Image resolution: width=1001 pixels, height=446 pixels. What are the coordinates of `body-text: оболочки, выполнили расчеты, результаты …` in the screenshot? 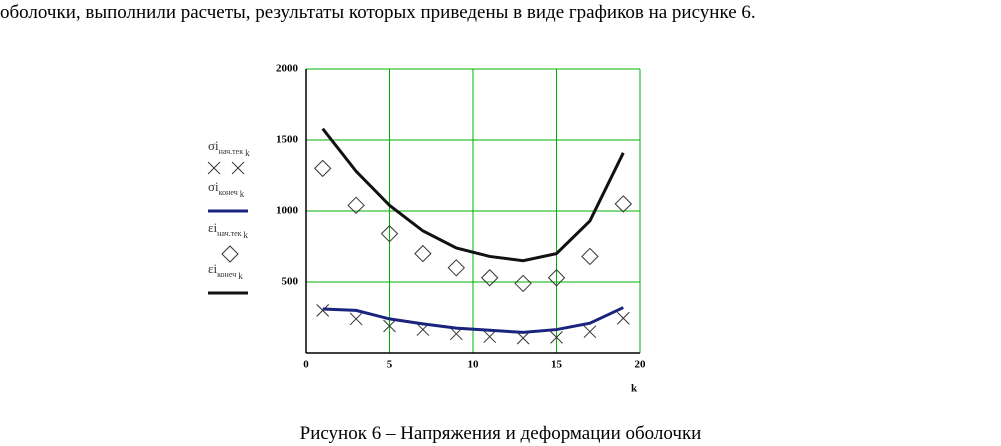 It's located at (378, 12).